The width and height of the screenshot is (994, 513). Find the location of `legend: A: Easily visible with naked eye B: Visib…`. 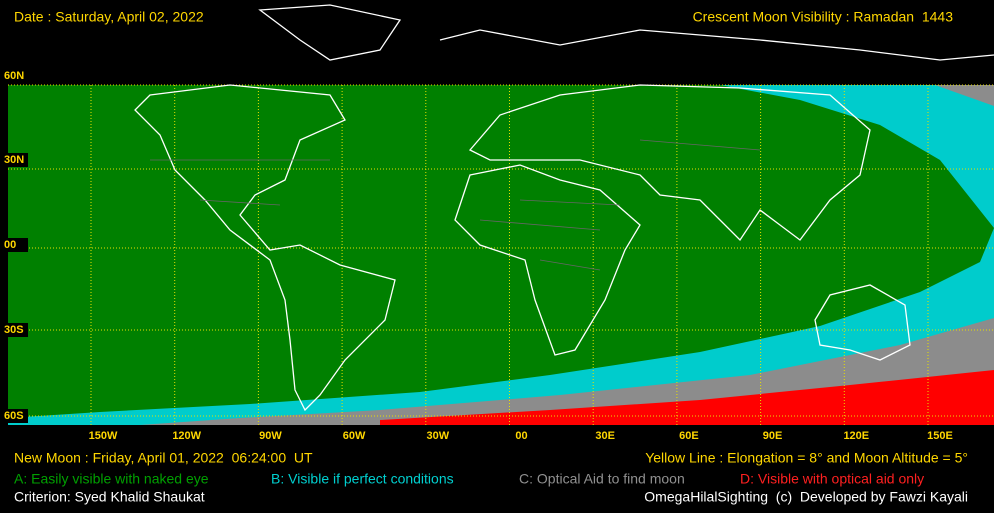

legend: A: Easily visible with naked eye B: Visib… is located at coordinates (469, 479).